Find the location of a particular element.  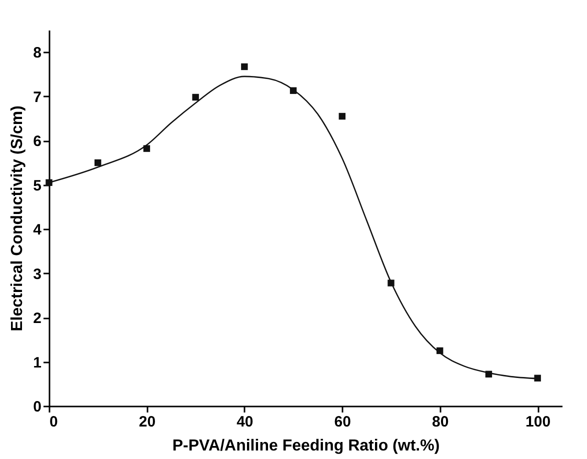

y-tick-label: 5 is located at coordinates (37, 185).